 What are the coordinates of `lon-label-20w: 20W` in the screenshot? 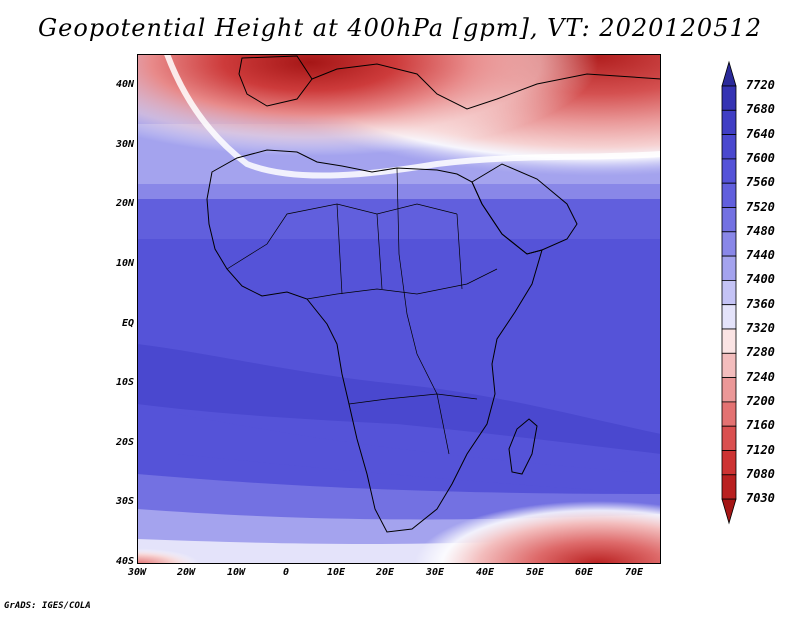 It's located at (186, 572).